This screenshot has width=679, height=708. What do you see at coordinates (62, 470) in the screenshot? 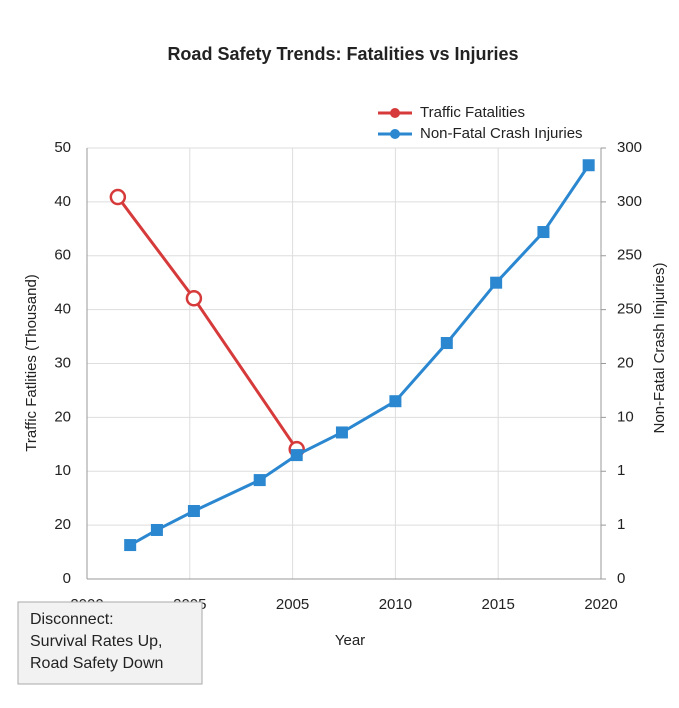
I see `y-tick-label: 10` at bounding box center [62, 470].